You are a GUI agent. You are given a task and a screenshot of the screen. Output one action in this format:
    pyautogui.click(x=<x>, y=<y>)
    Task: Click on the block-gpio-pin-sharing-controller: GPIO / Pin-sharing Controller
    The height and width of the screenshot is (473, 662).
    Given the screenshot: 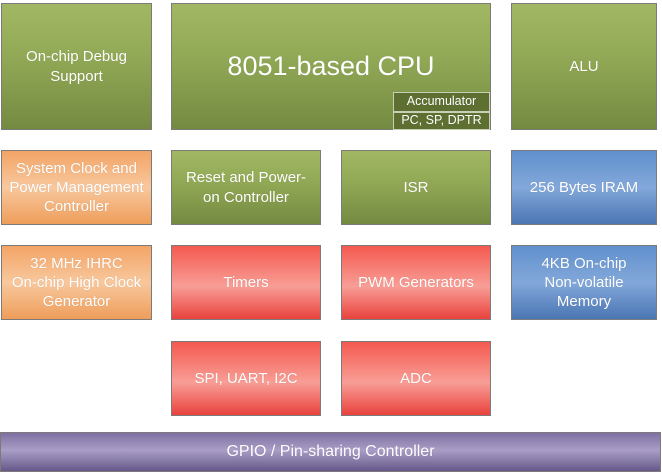 What is the action you would take?
    pyautogui.click(x=330, y=452)
    